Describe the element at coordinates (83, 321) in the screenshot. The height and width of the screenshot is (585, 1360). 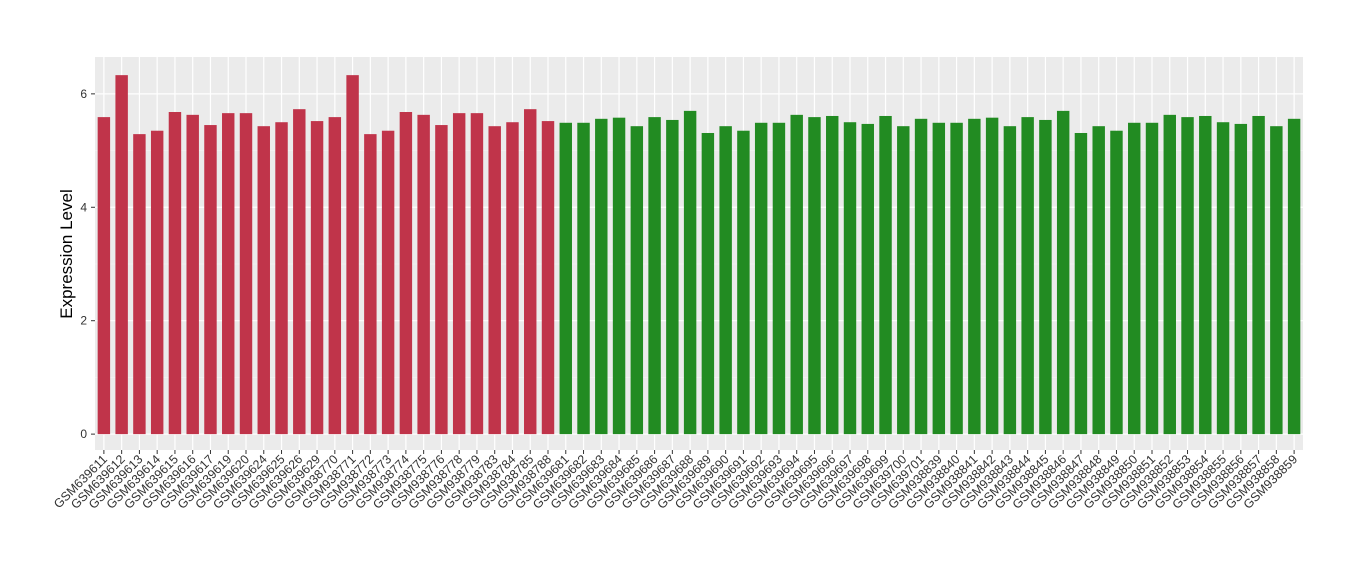
I see `y-tick-label: 2` at that location.